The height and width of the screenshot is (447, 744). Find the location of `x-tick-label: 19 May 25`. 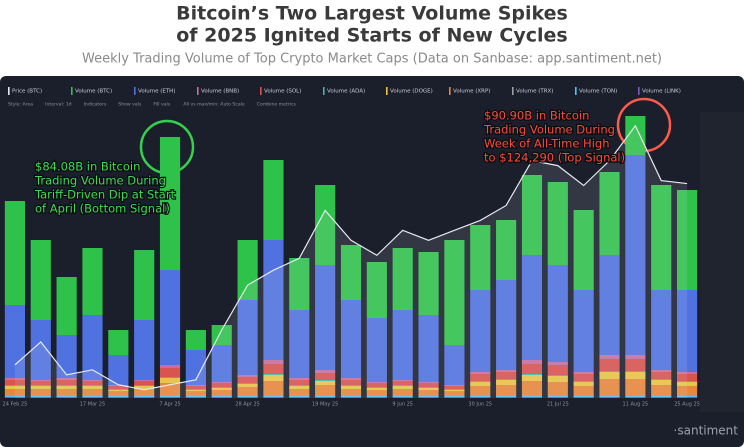

x-tick-label: 19 May 25 is located at coordinates (325, 405).